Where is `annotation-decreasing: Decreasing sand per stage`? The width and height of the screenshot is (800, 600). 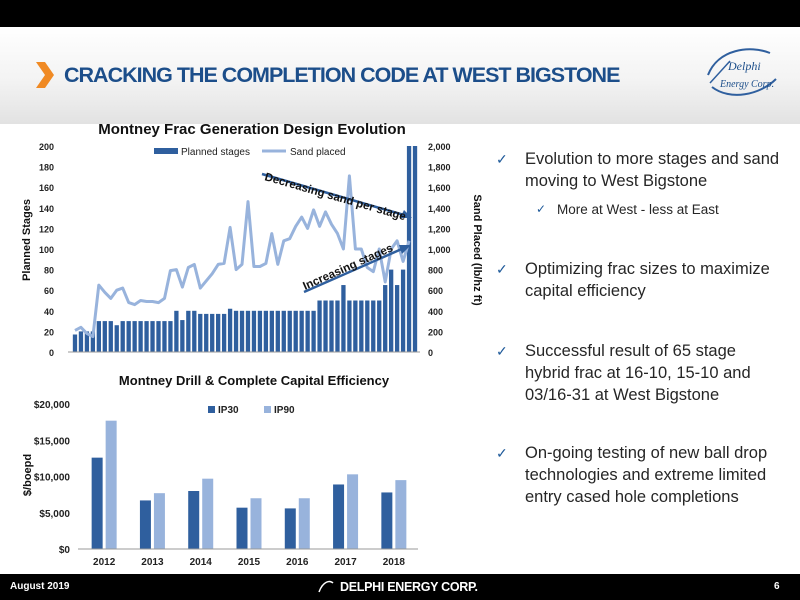 annotation-decreasing: Decreasing sand per stage is located at coordinates (335, 197).